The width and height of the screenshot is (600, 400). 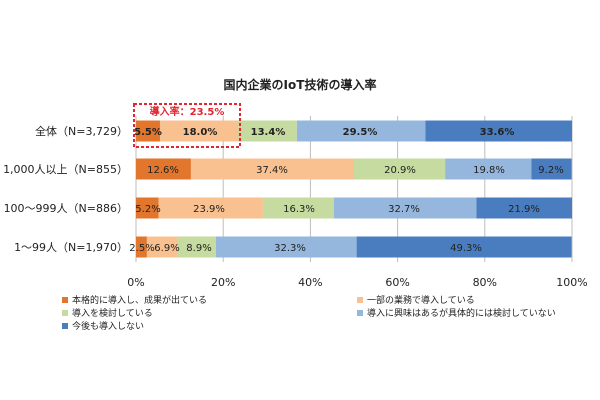 I want to click on segment-label: 32.7%, so click(x=404, y=209).